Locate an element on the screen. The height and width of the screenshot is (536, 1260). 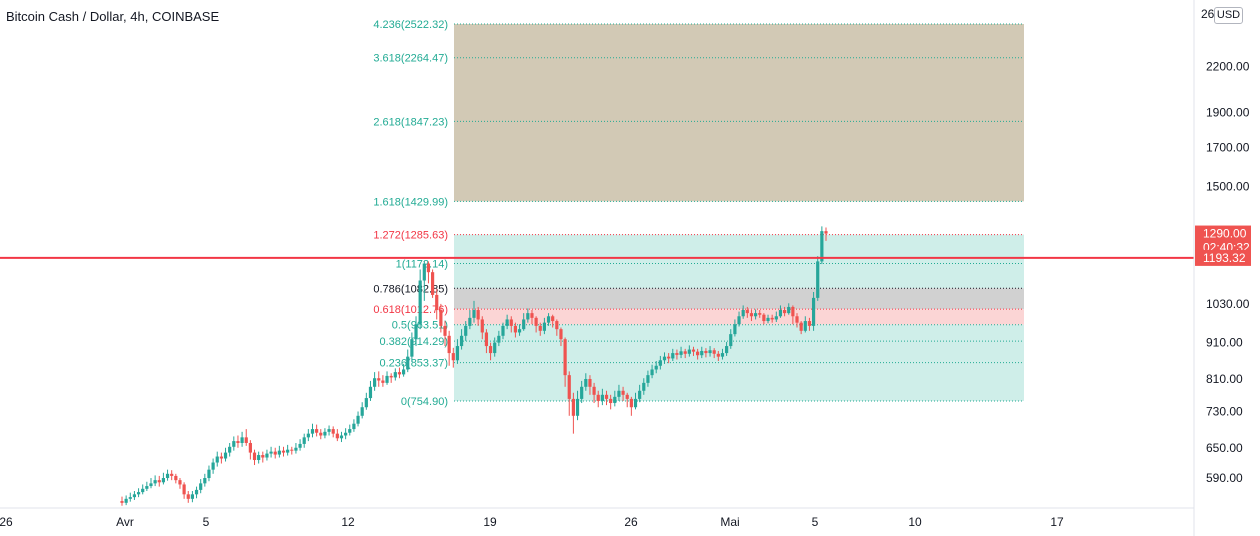
currency-button: USD is located at coordinates (1228, 15).